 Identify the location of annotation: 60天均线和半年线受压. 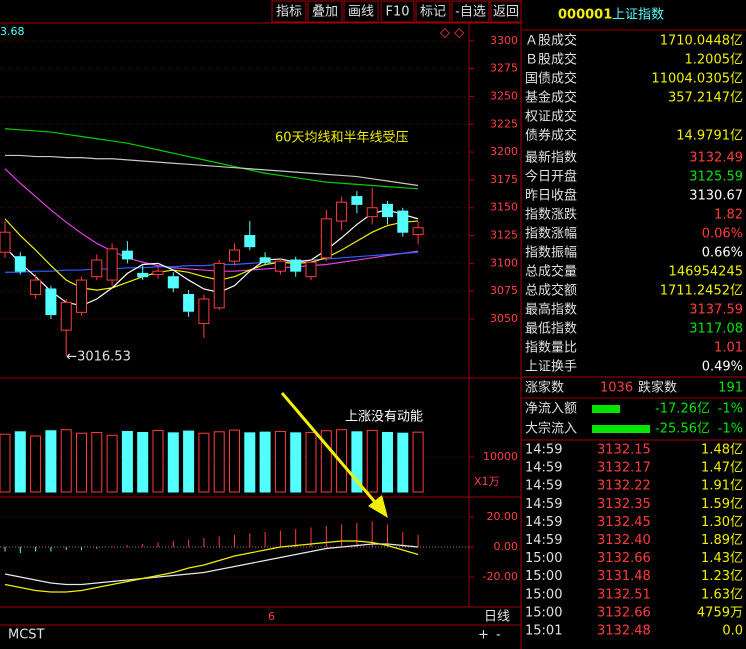
(342, 138).